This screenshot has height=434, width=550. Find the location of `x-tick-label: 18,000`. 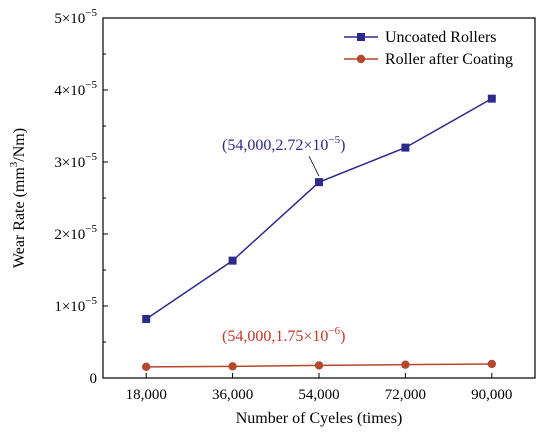

x-tick-label: 18,000 is located at coordinates (146, 395).